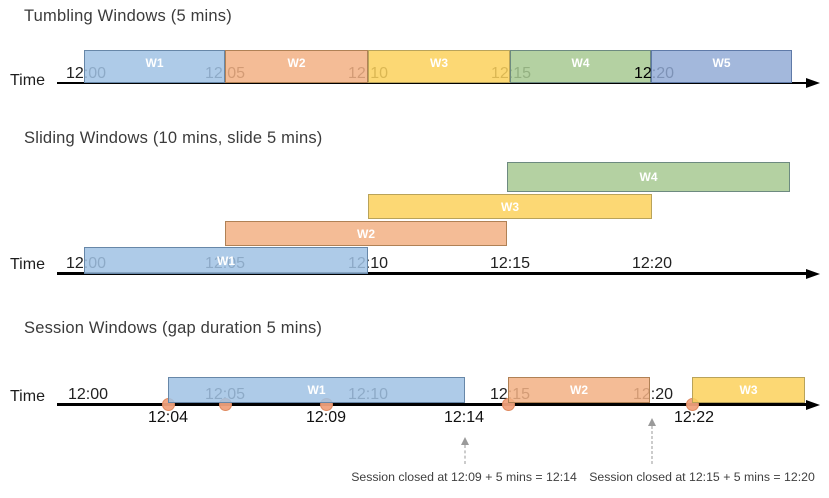  I want to click on tick-label: 12:20, so click(652, 263).